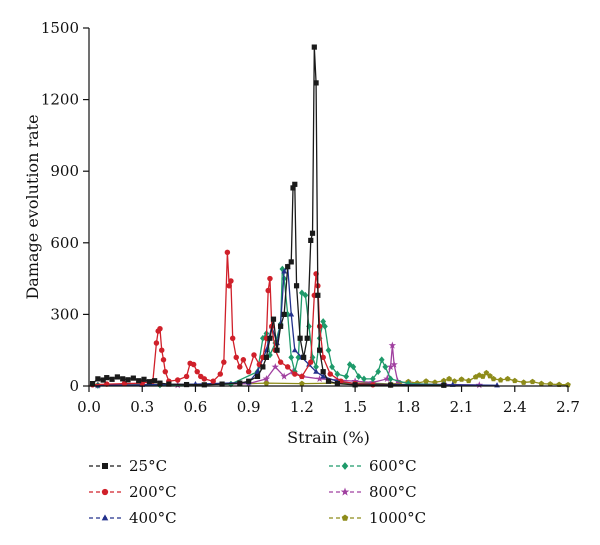  I want to click on y-tick-label-5: 1500, so click(60, 28).